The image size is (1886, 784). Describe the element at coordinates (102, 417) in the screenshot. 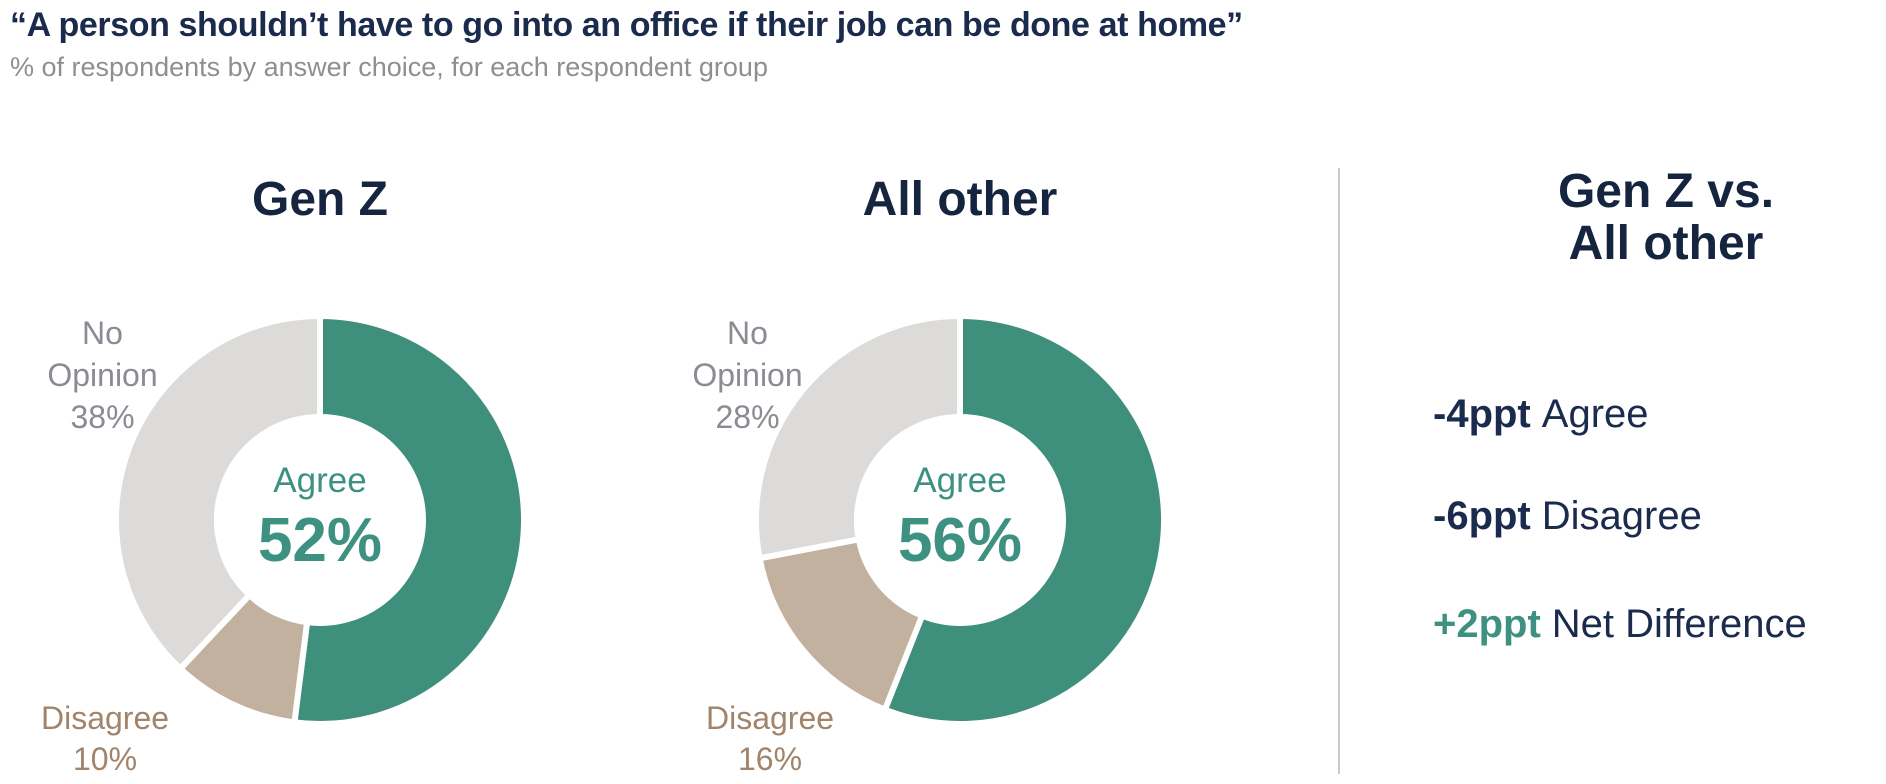

I see `label-line: 38%` at that location.